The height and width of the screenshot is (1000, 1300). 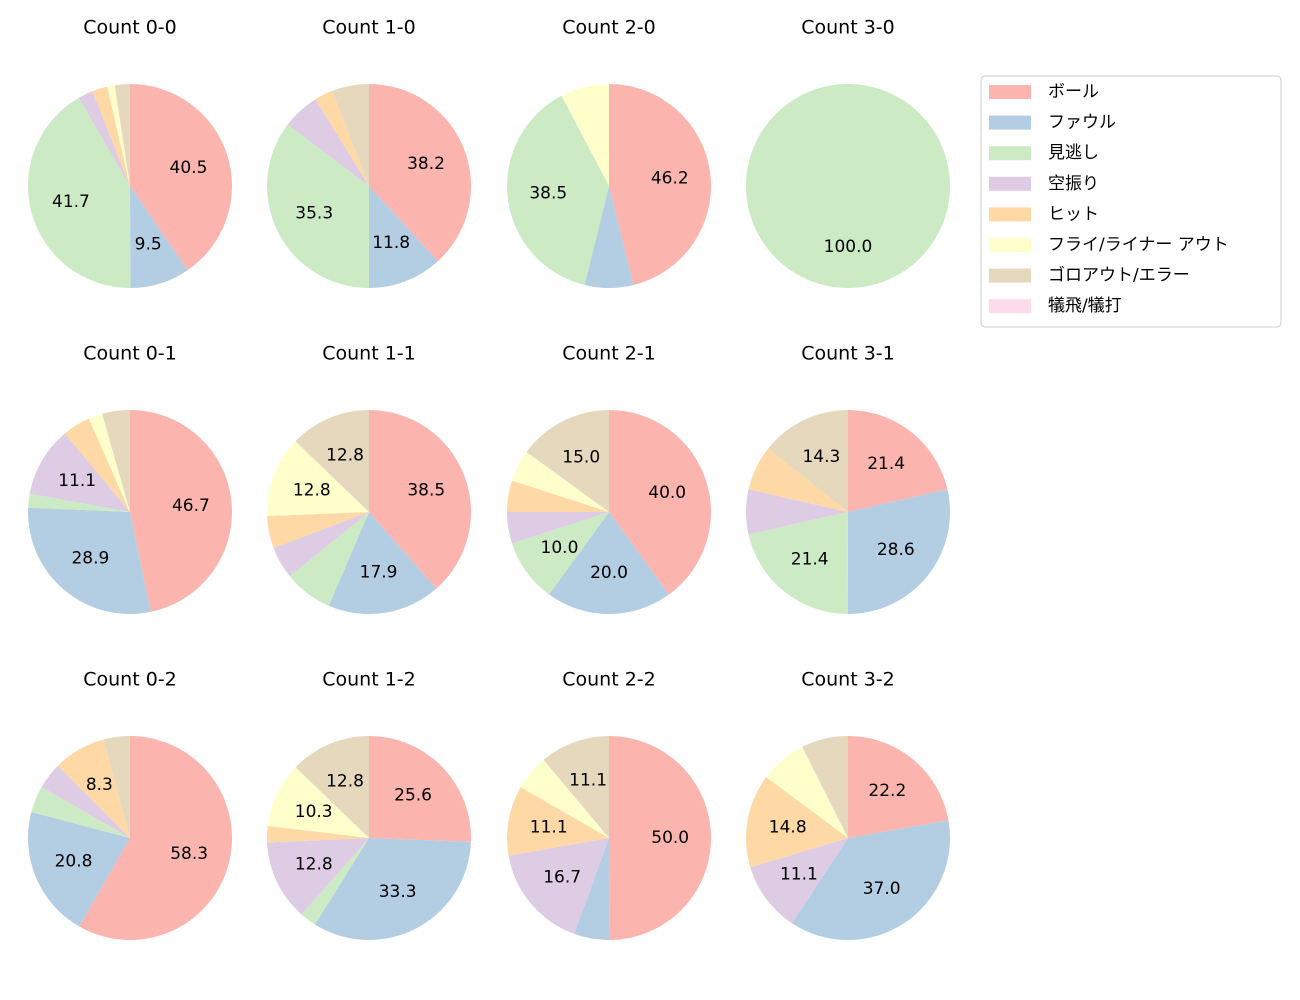 I want to click on data-label: 28.6, so click(x=896, y=550).